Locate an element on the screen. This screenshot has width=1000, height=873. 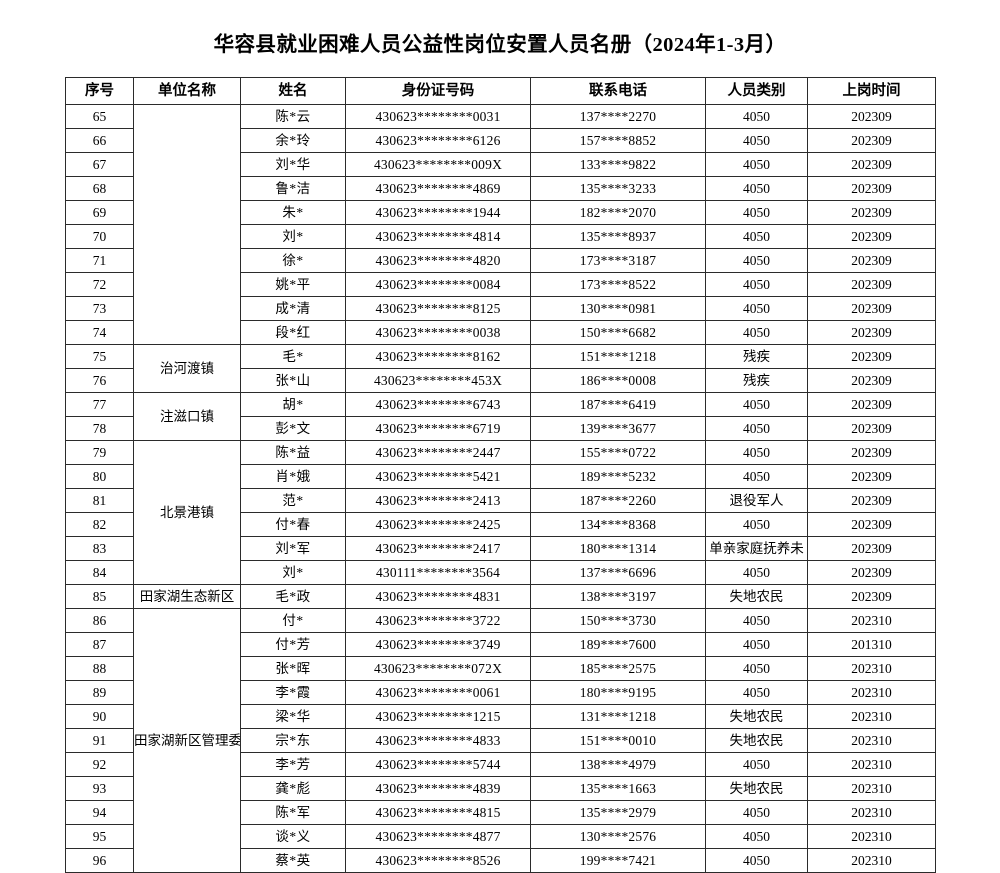
cell-seq: 90 is located at coordinates (99, 716).